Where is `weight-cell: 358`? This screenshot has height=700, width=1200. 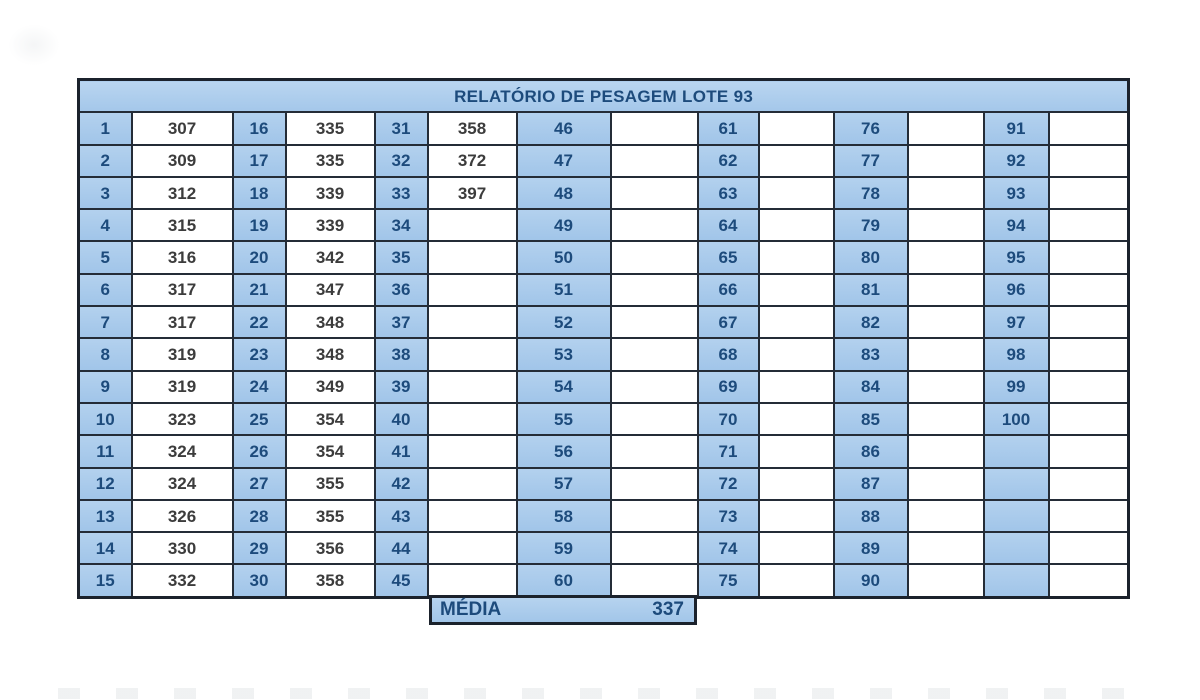 weight-cell: 358 is located at coordinates (330, 581).